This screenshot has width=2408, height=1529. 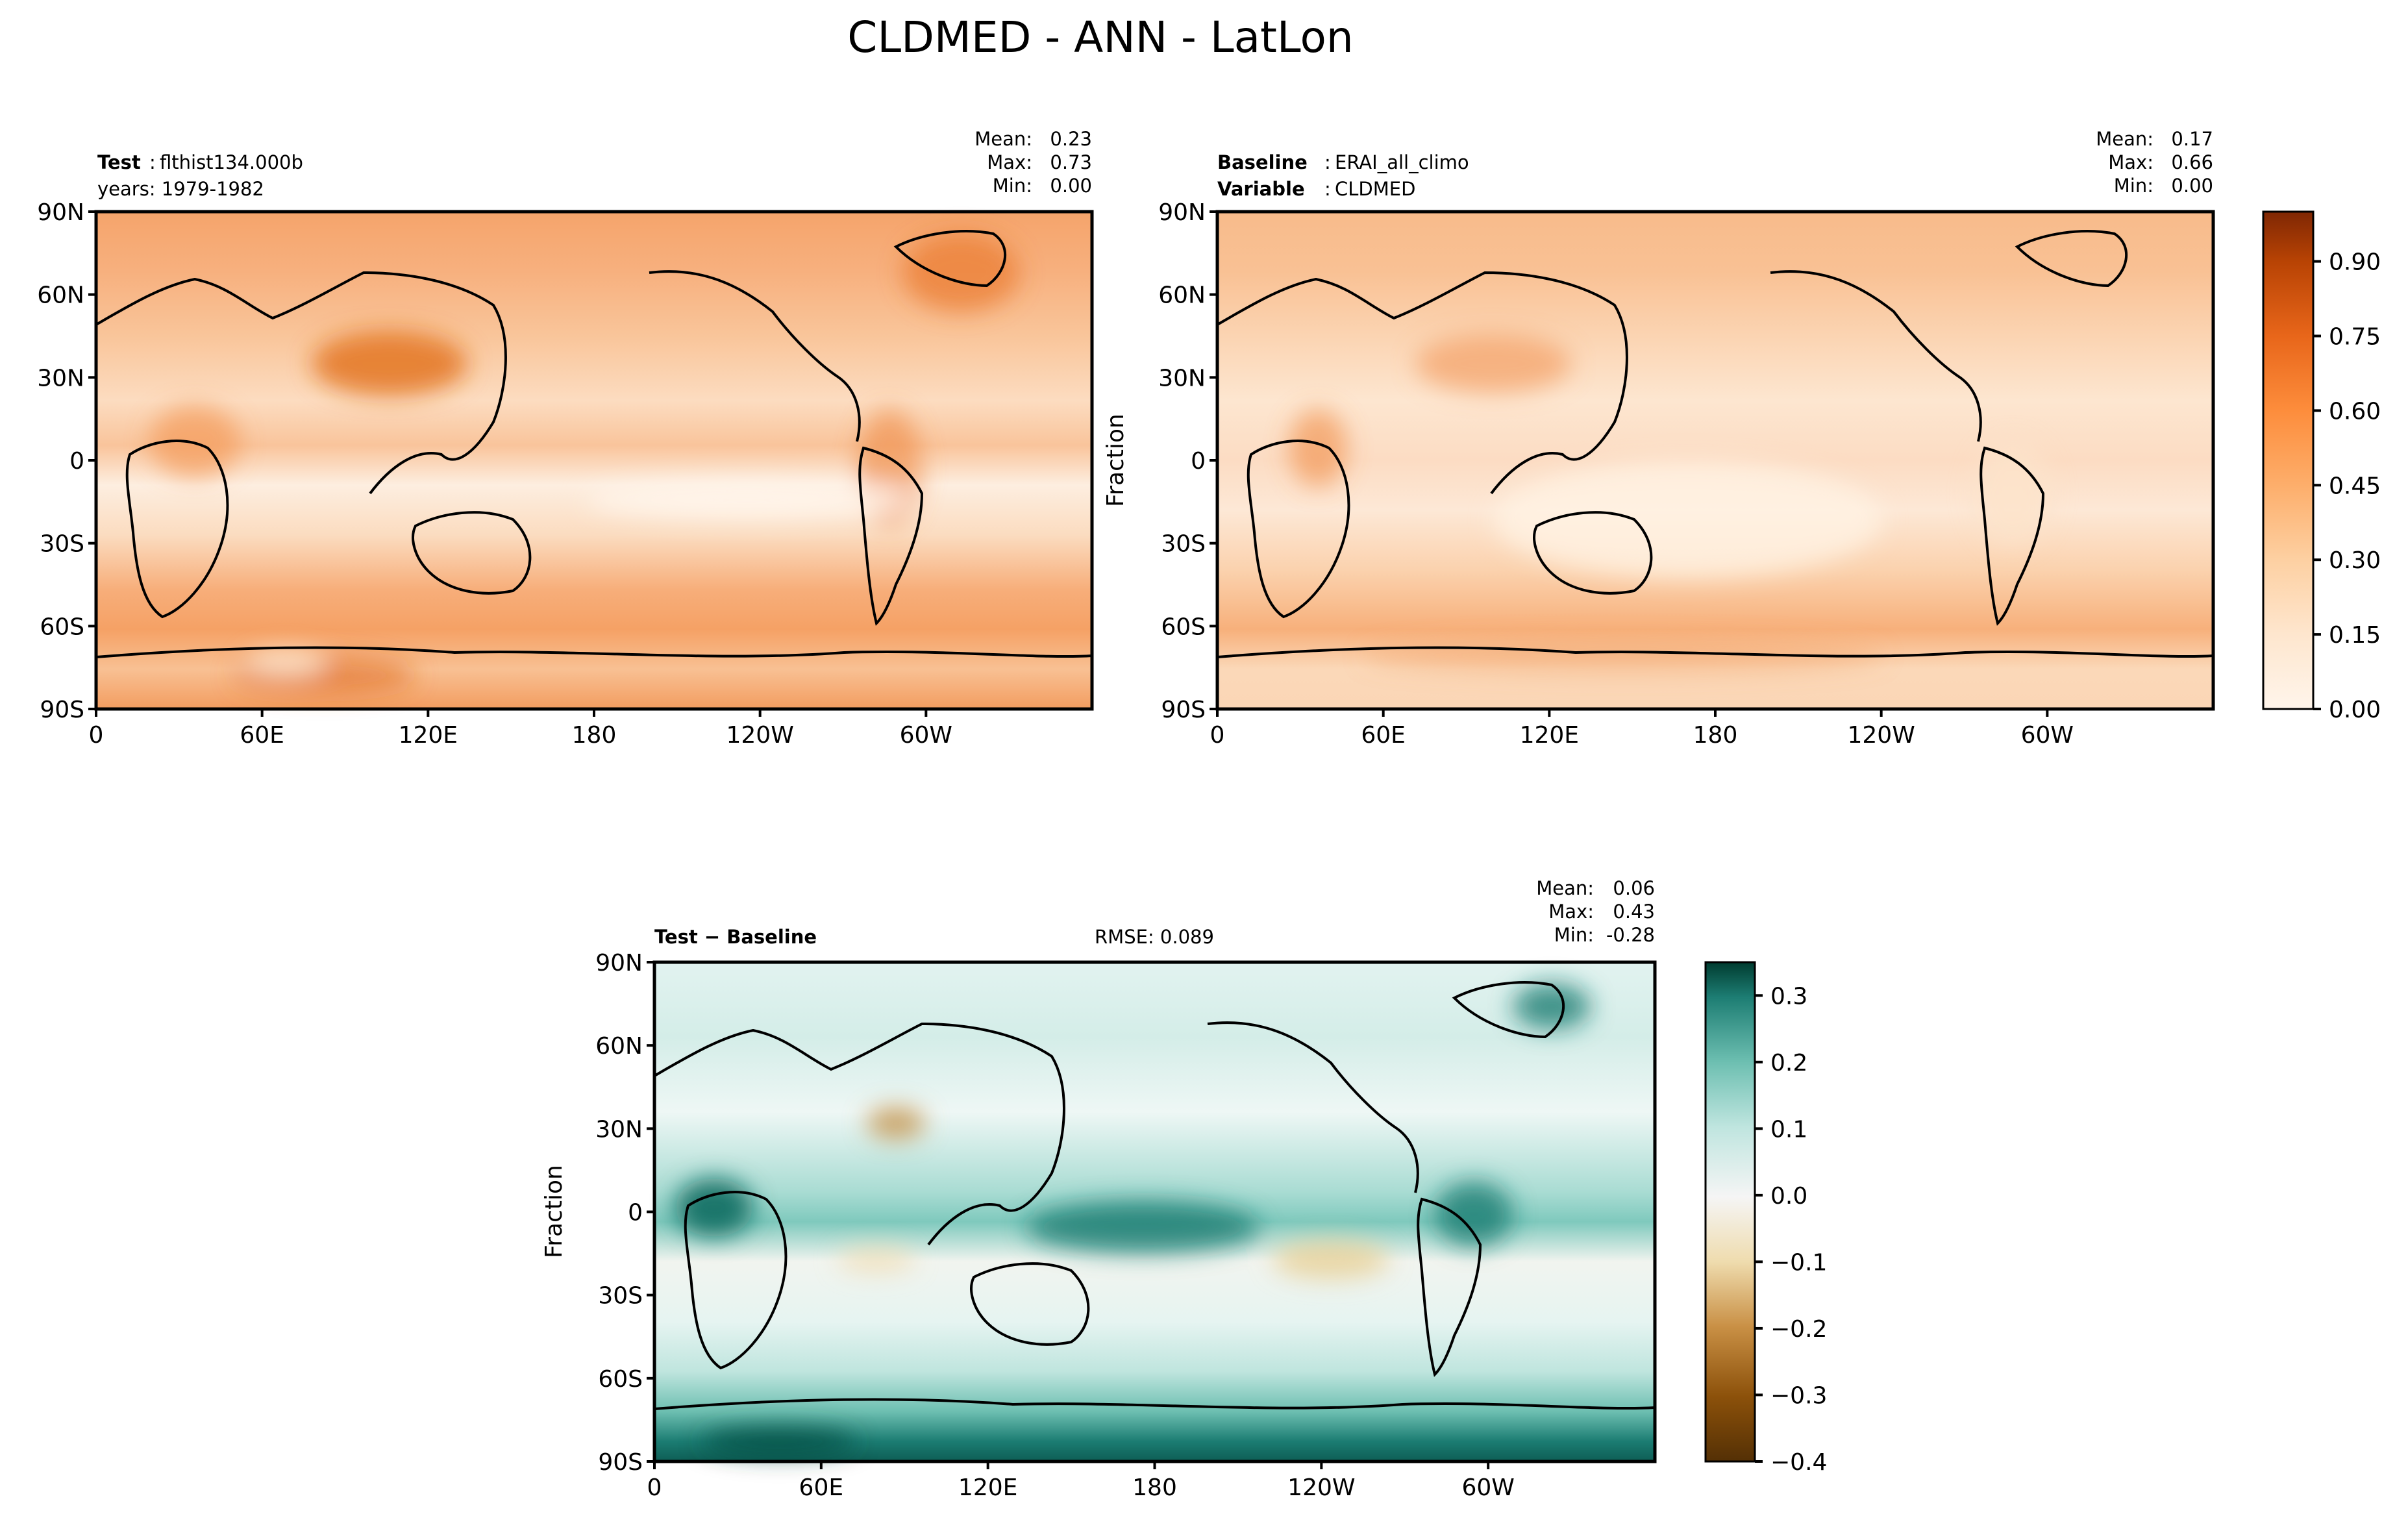 I want to click on baseline-ytick-label: 0, so click(x=1198, y=462).